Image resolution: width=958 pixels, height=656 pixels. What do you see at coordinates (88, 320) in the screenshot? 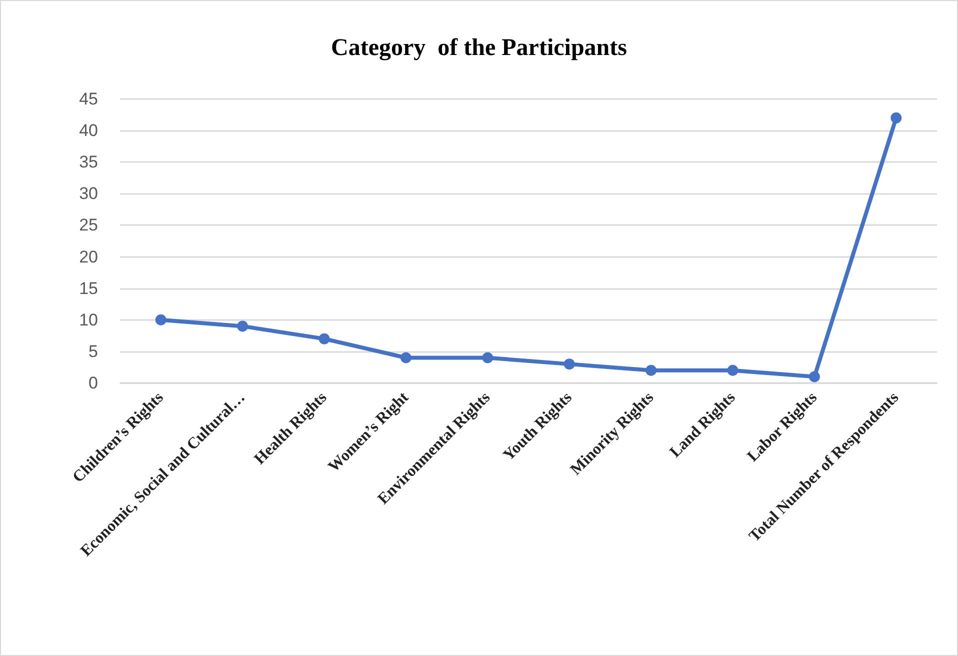
I see `y-tick-label: 10` at bounding box center [88, 320].